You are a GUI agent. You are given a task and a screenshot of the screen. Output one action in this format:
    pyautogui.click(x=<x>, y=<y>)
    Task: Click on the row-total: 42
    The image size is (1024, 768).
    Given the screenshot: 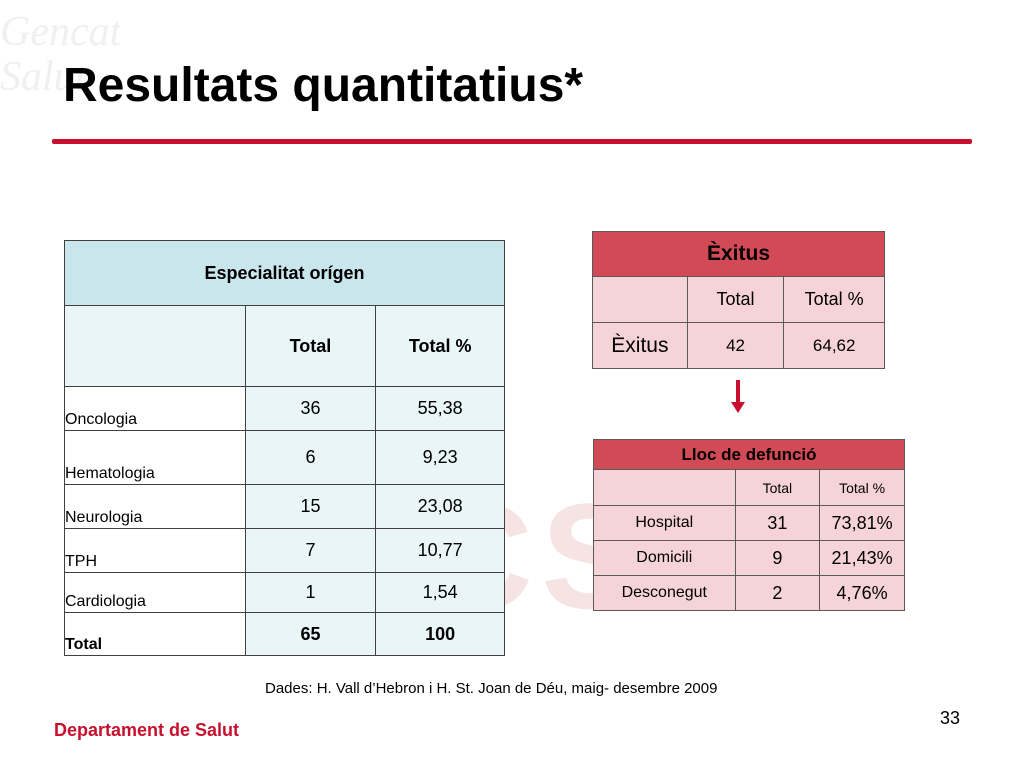 What is the action you would take?
    pyautogui.click(x=735, y=345)
    